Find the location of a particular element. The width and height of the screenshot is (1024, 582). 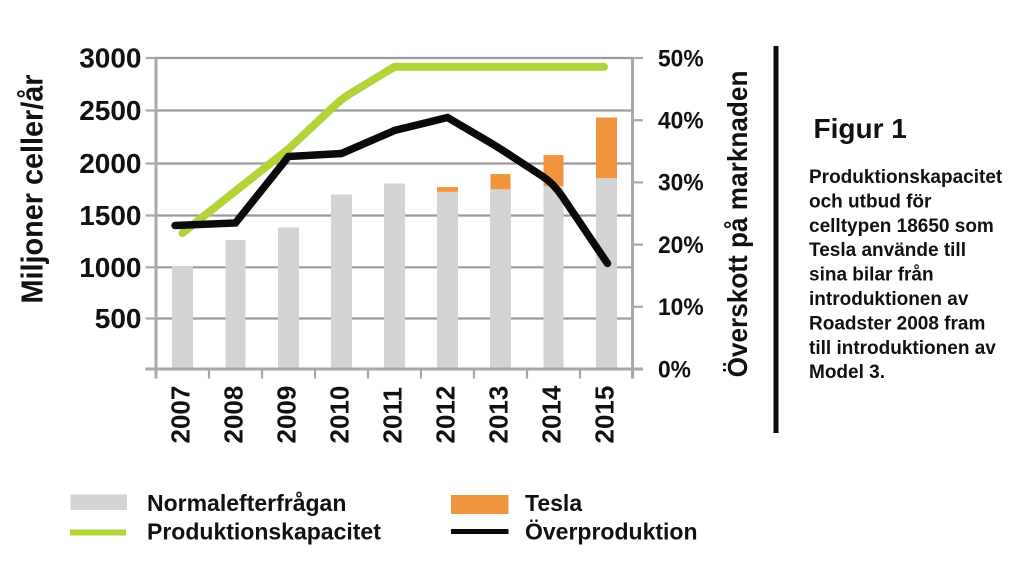

svg-text: Tesla använde till is located at coordinates (887, 250).